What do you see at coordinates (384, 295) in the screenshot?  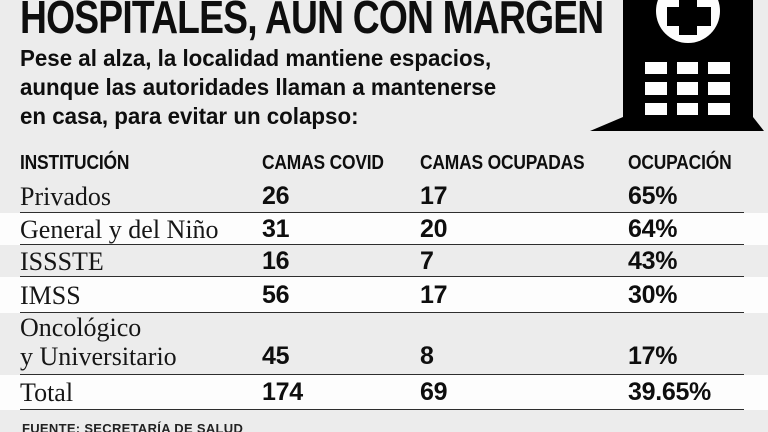 I see `table-row-imss: IMSS 56 17 30%` at bounding box center [384, 295].